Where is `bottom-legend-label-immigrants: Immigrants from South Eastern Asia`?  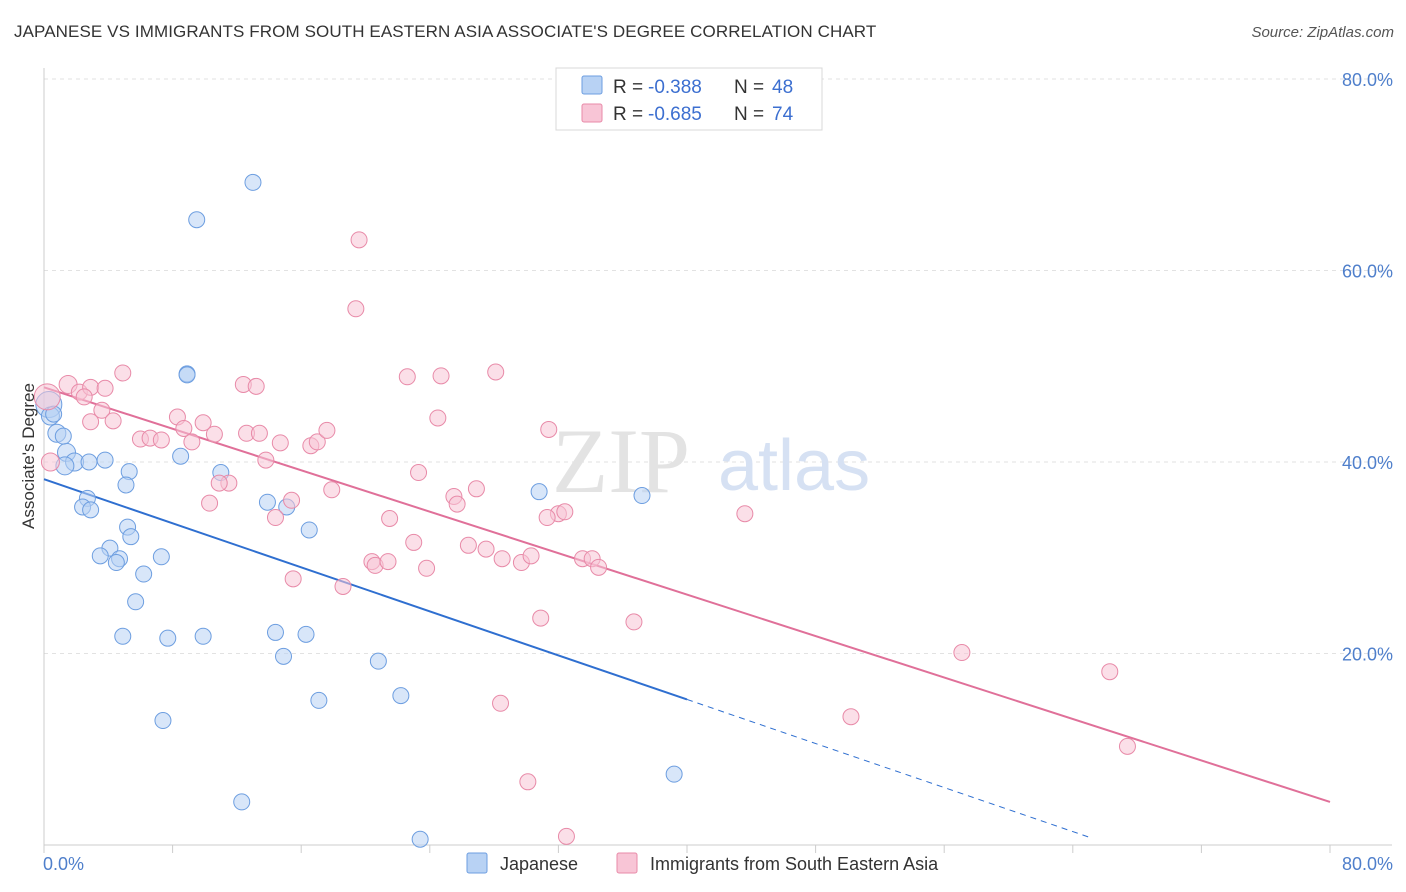 bottom-legend-label-immigrants: Immigrants from South Eastern Asia is located at coordinates (794, 864).